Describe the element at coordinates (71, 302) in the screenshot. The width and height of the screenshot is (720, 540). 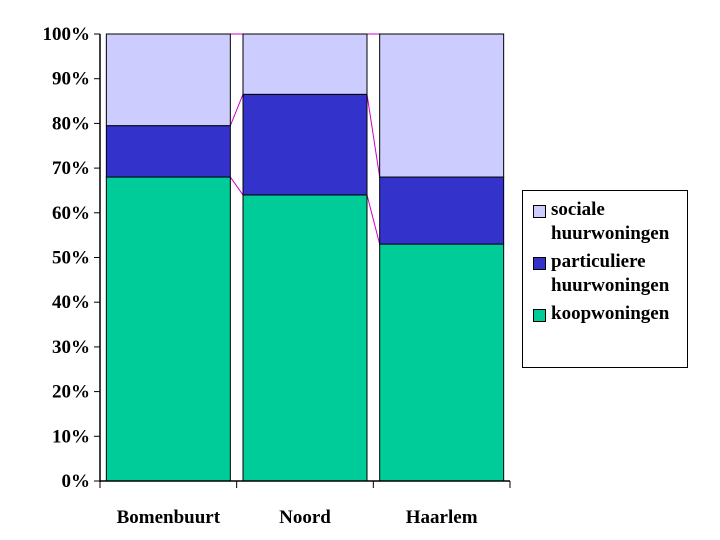
I see `y-tick-label: 40%` at that location.